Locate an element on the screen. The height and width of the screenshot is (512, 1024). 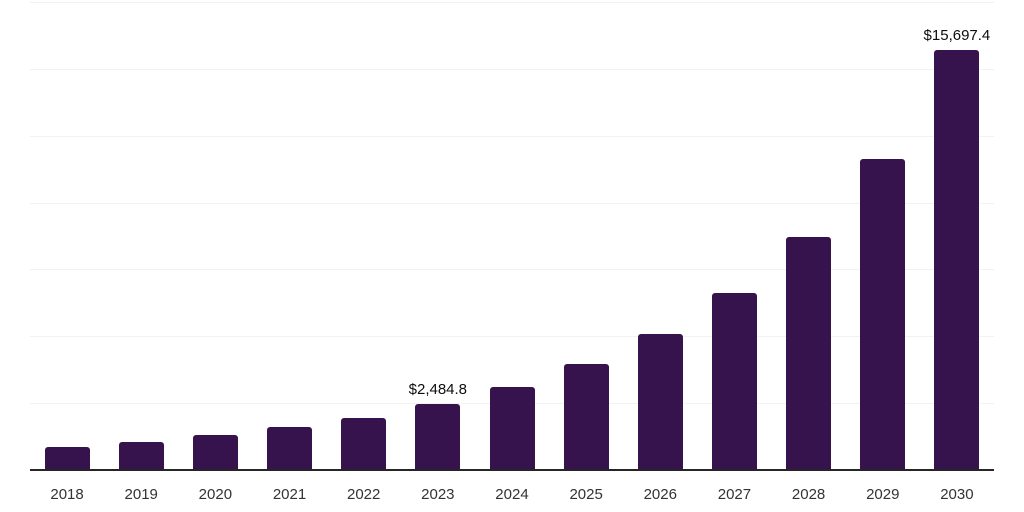
bar-2024 is located at coordinates (512, 428).